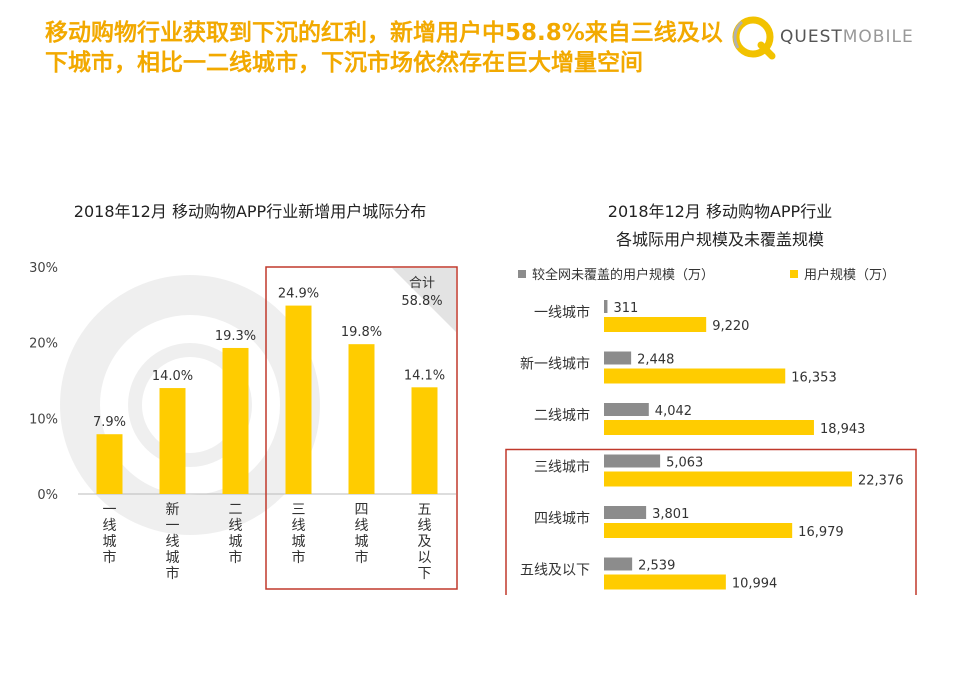 This screenshot has width=960, height=685. I want to click on category-char: 二, so click(236, 510).